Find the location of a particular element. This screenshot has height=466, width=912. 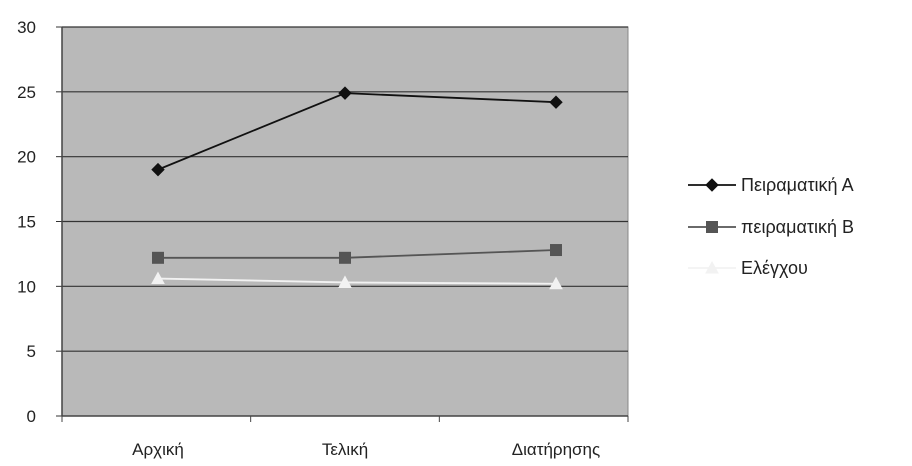

y-tick-label: 10 is located at coordinates (26, 286).